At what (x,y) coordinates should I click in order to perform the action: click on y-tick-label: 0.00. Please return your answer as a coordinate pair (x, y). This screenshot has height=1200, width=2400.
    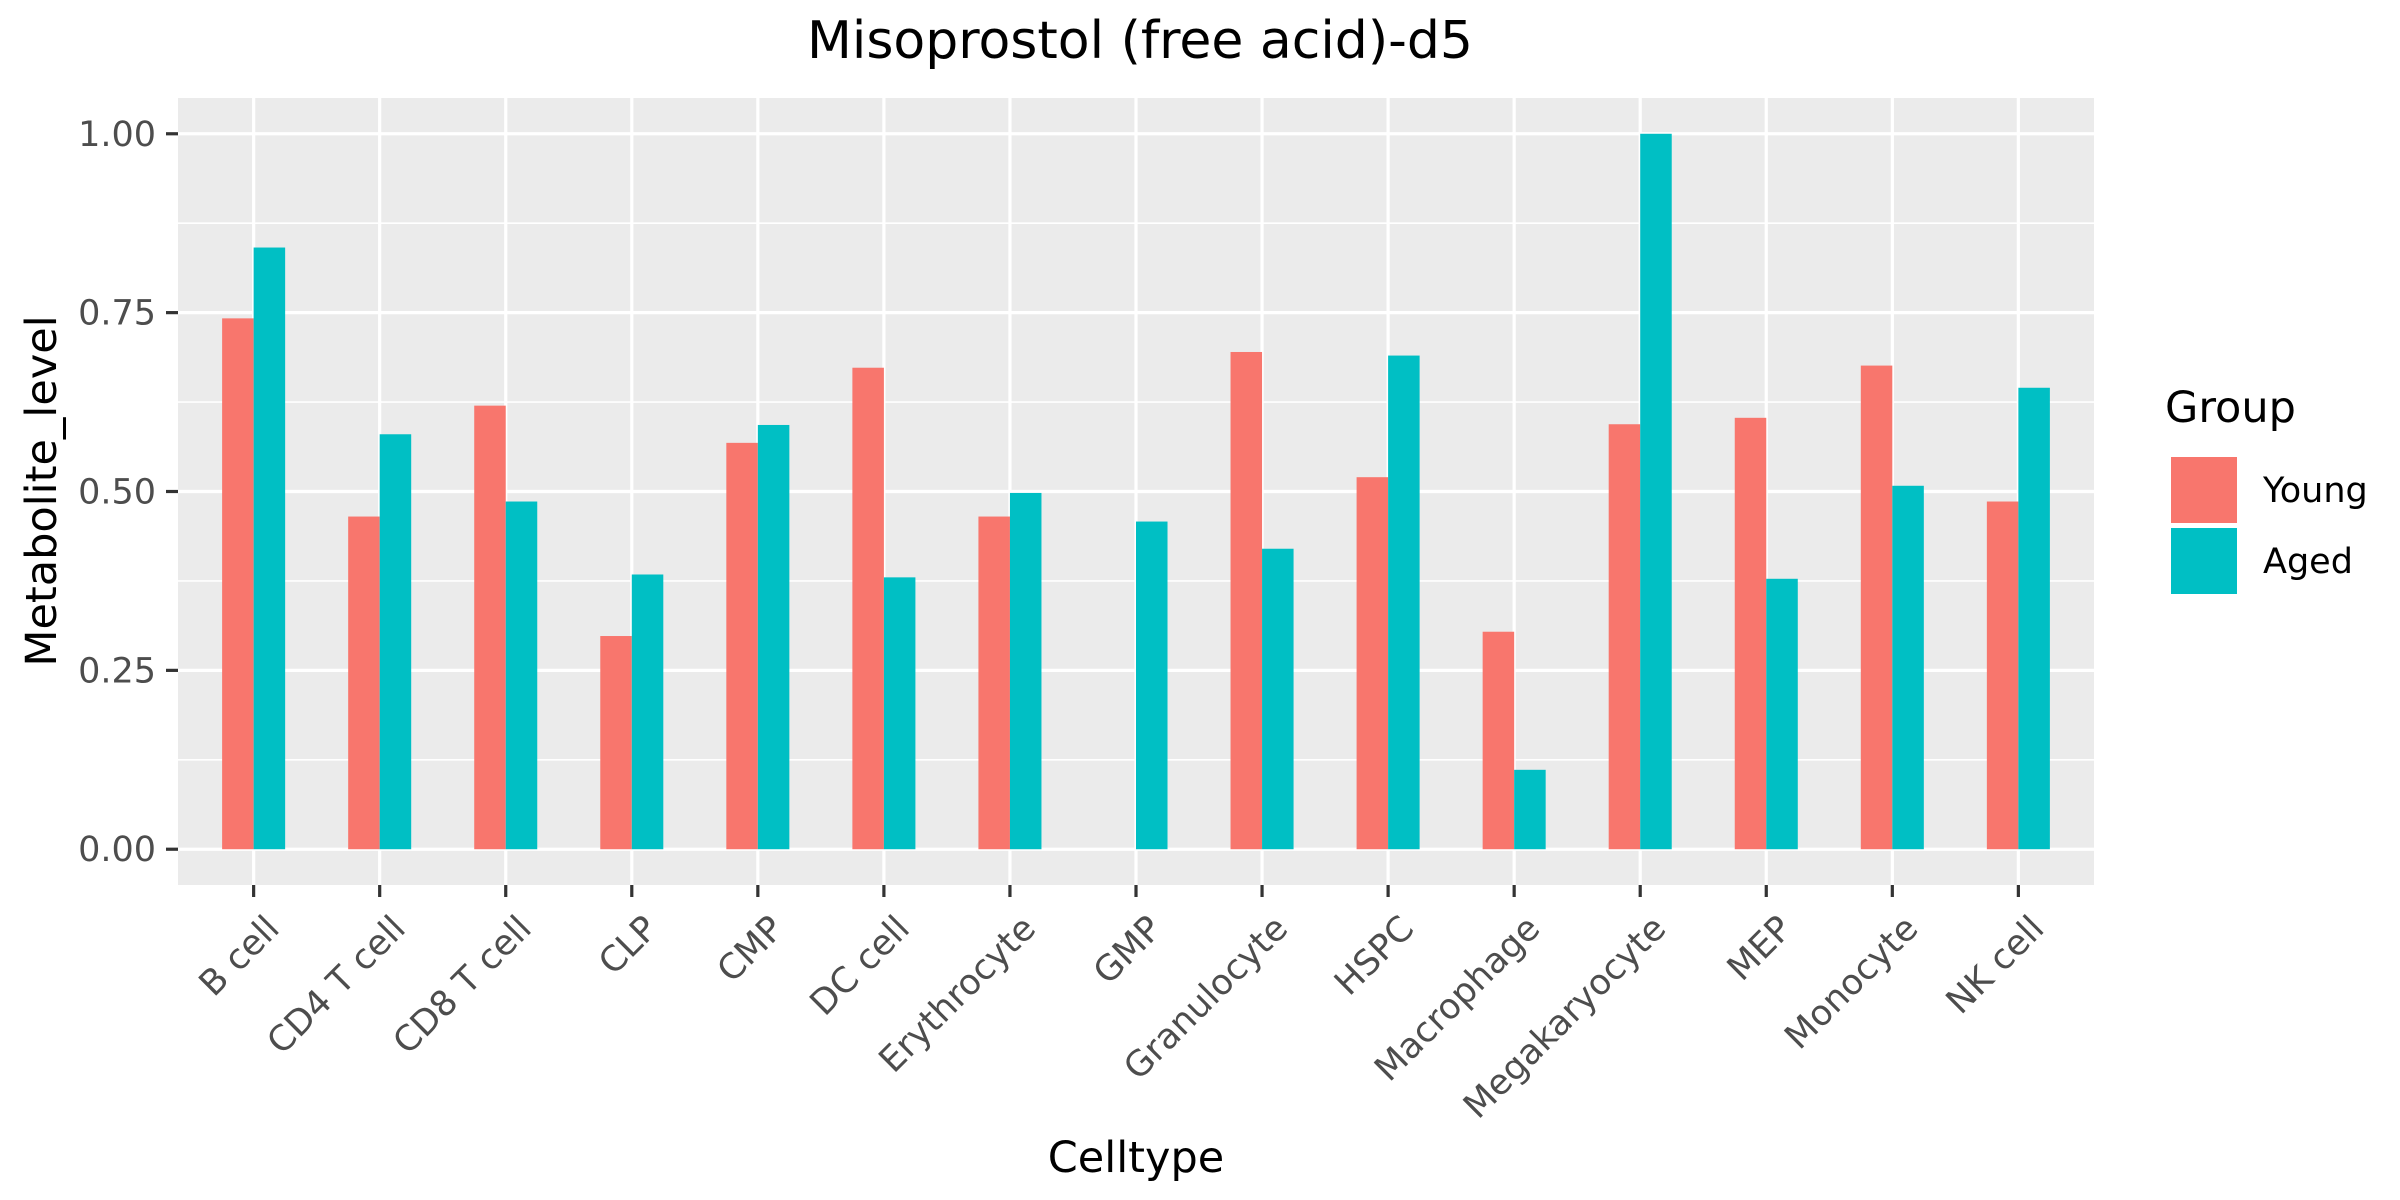
    Looking at the image, I should click on (117, 850).